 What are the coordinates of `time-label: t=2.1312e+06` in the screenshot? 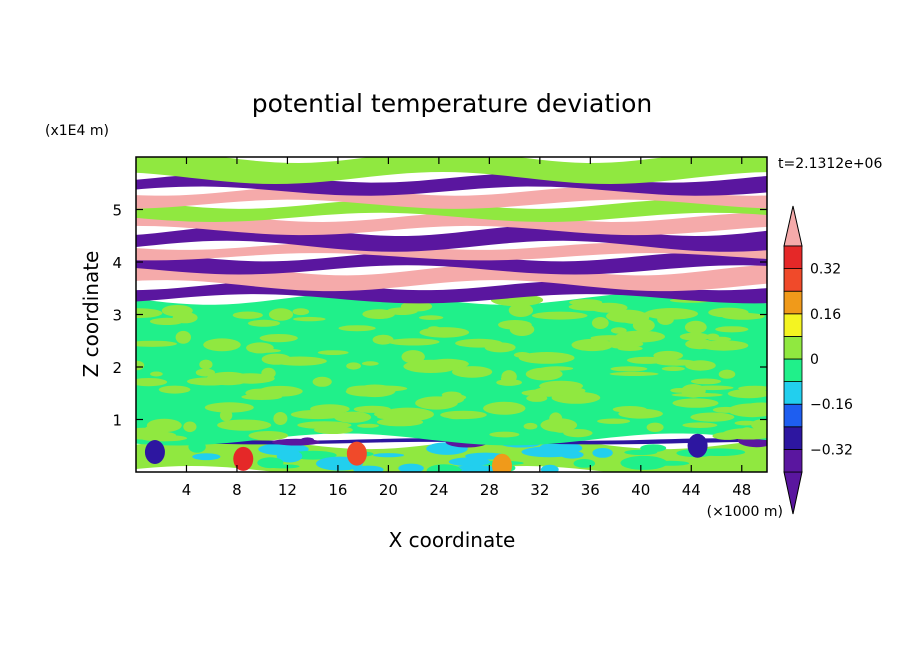 It's located at (830, 164).